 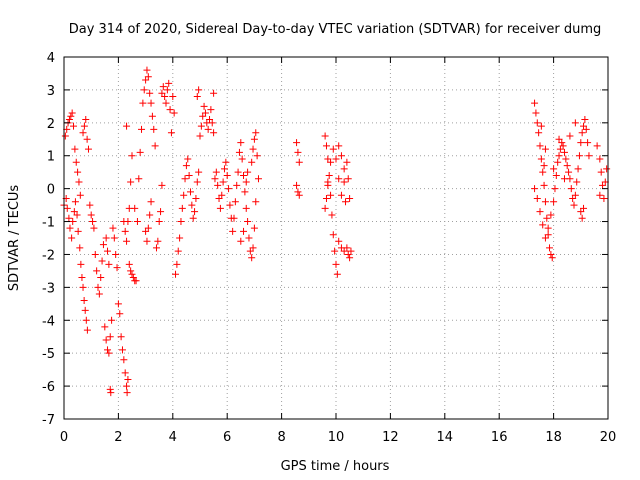 What do you see at coordinates (48, 321) in the screenshot?
I see `y-tick-label: -4` at bounding box center [48, 321].